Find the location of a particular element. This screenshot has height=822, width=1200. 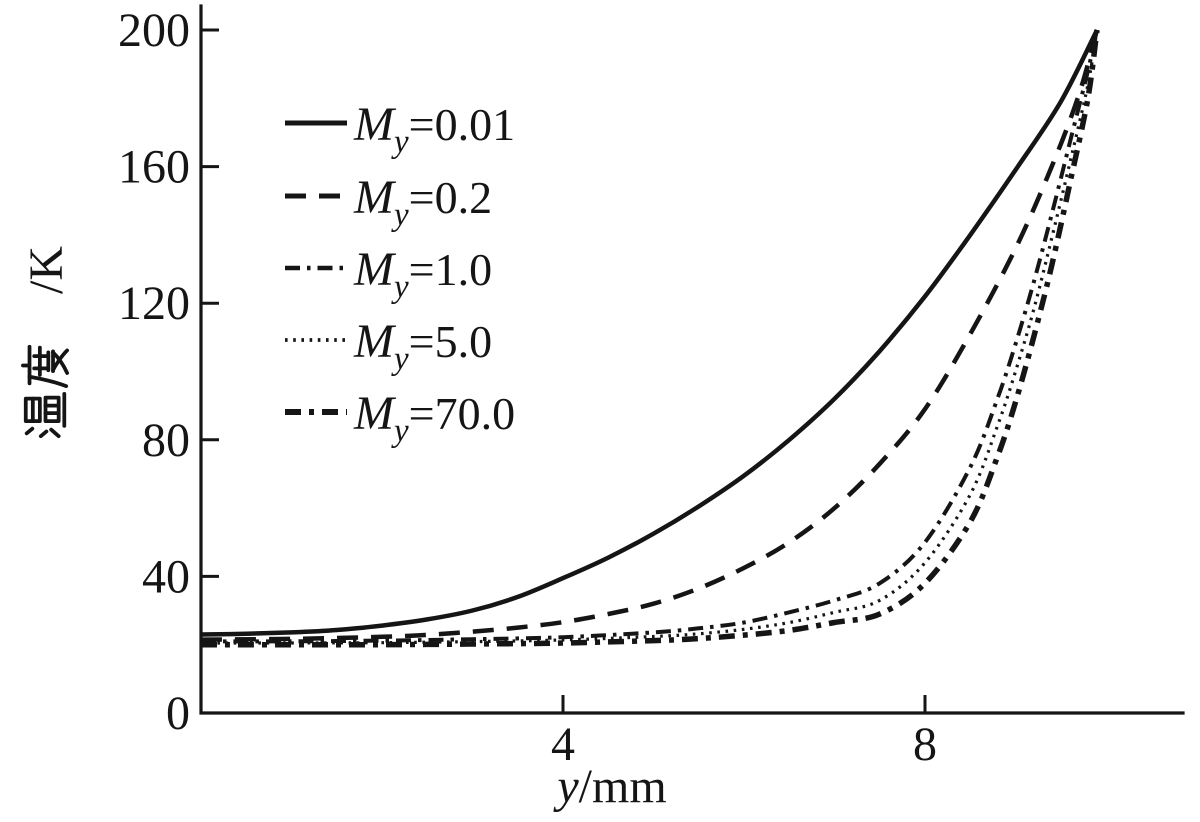

x-tick-label-4: 4 is located at coordinates (563, 744).